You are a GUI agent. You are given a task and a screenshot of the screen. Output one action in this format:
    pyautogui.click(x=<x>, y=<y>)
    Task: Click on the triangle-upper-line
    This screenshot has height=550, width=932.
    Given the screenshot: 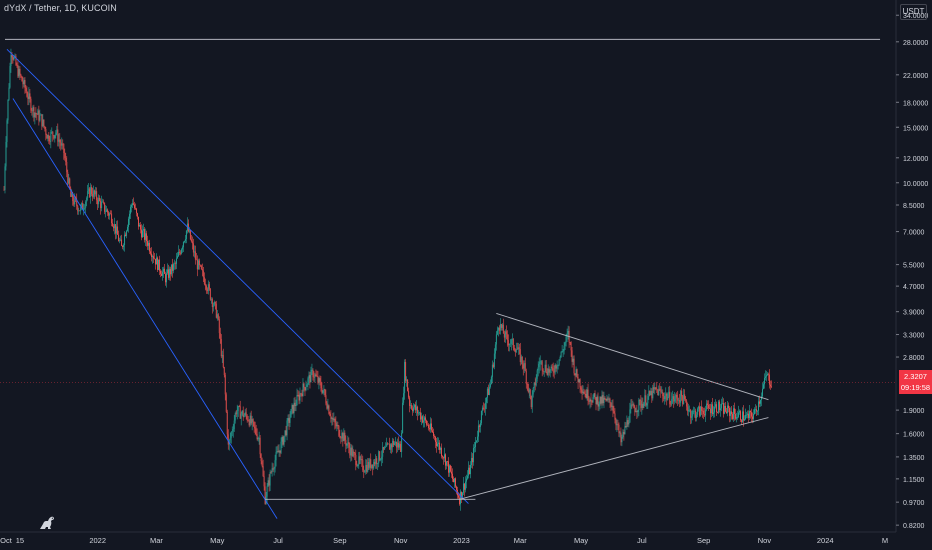 What is the action you would take?
    pyautogui.click(x=632, y=357)
    